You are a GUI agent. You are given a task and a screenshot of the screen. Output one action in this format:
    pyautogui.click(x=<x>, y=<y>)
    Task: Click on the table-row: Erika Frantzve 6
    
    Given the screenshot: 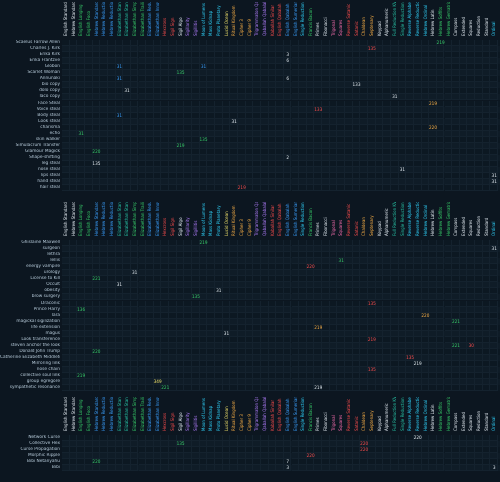 What is the action you would take?
    pyautogui.click(x=250, y=61)
    